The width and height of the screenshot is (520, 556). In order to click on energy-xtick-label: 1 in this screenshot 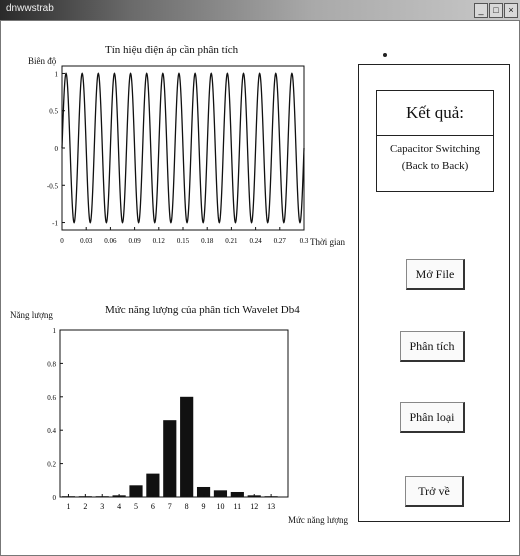, I will do `click(68, 506)`.